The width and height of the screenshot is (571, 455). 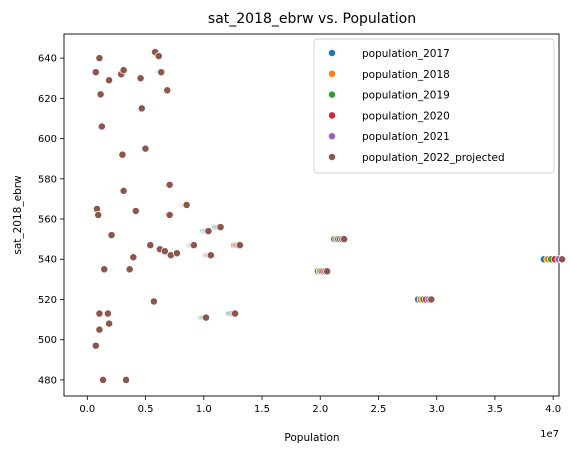 What do you see at coordinates (18, 215) in the screenshot?
I see `y-axis-label: sat_2018_ebrw` at bounding box center [18, 215].